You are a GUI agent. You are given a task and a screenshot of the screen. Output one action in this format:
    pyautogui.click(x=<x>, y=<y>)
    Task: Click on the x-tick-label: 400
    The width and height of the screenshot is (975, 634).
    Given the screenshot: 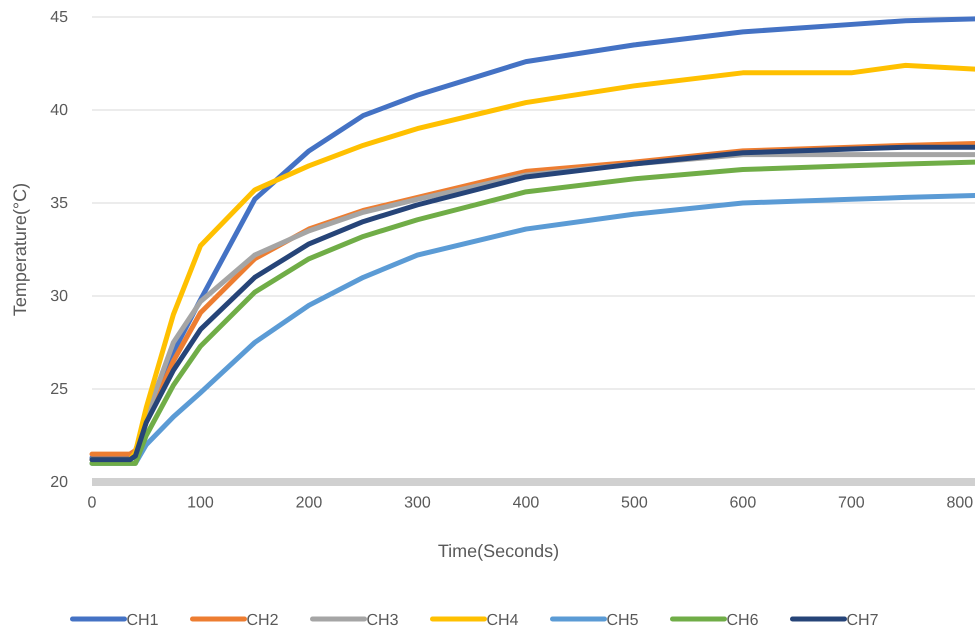 What is the action you would take?
    pyautogui.click(x=526, y=503)
    